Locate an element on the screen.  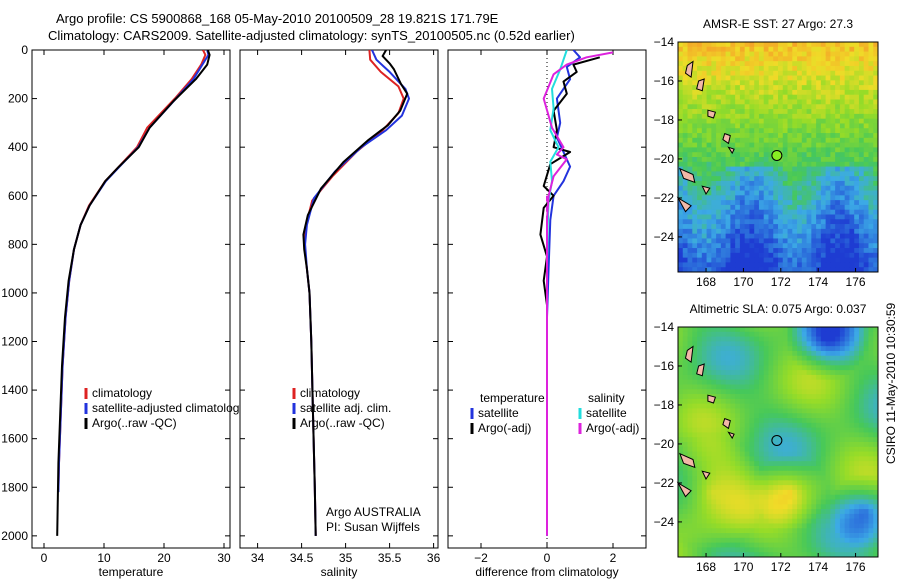
island is located at coordinates (687, 175).